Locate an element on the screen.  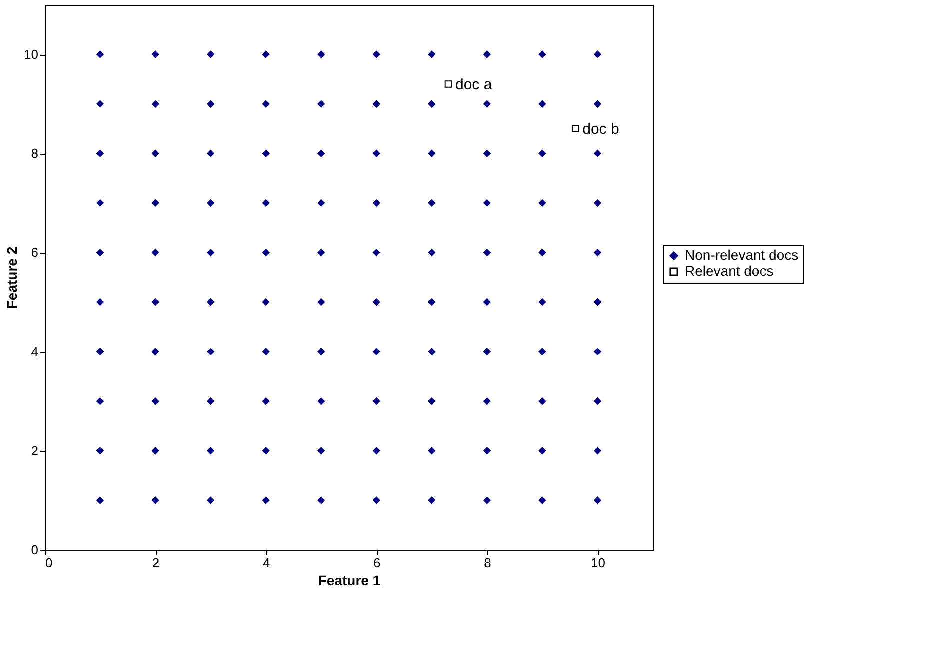
y-axis-title: Feature 2 is located at coordinates (12, 278).